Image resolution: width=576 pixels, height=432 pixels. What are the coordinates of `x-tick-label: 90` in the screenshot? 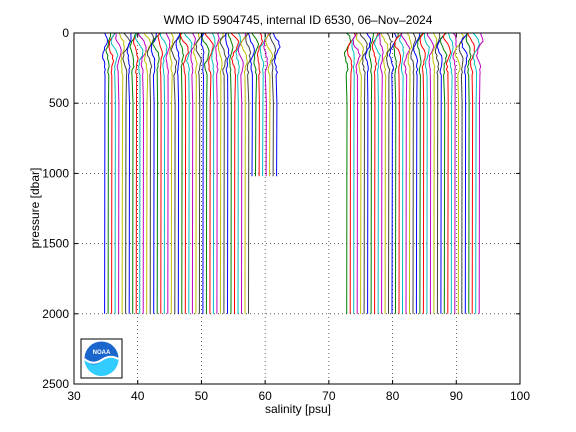 It's located at (457, 396).